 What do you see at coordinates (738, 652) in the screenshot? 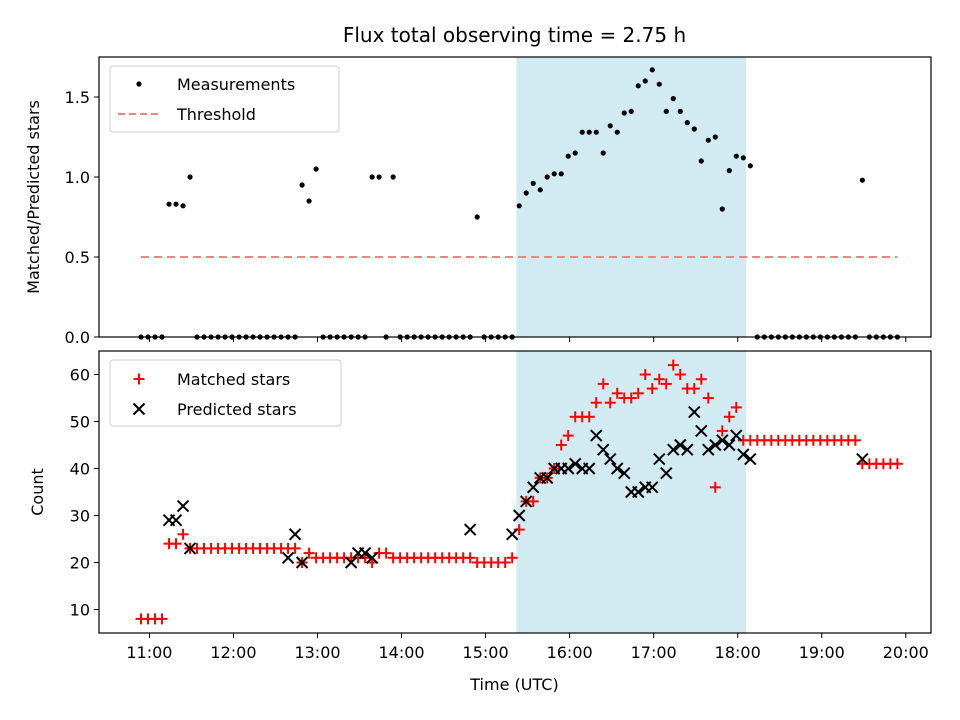
I see `x-tick-label: 18:00` at bounding box center [738, 652].